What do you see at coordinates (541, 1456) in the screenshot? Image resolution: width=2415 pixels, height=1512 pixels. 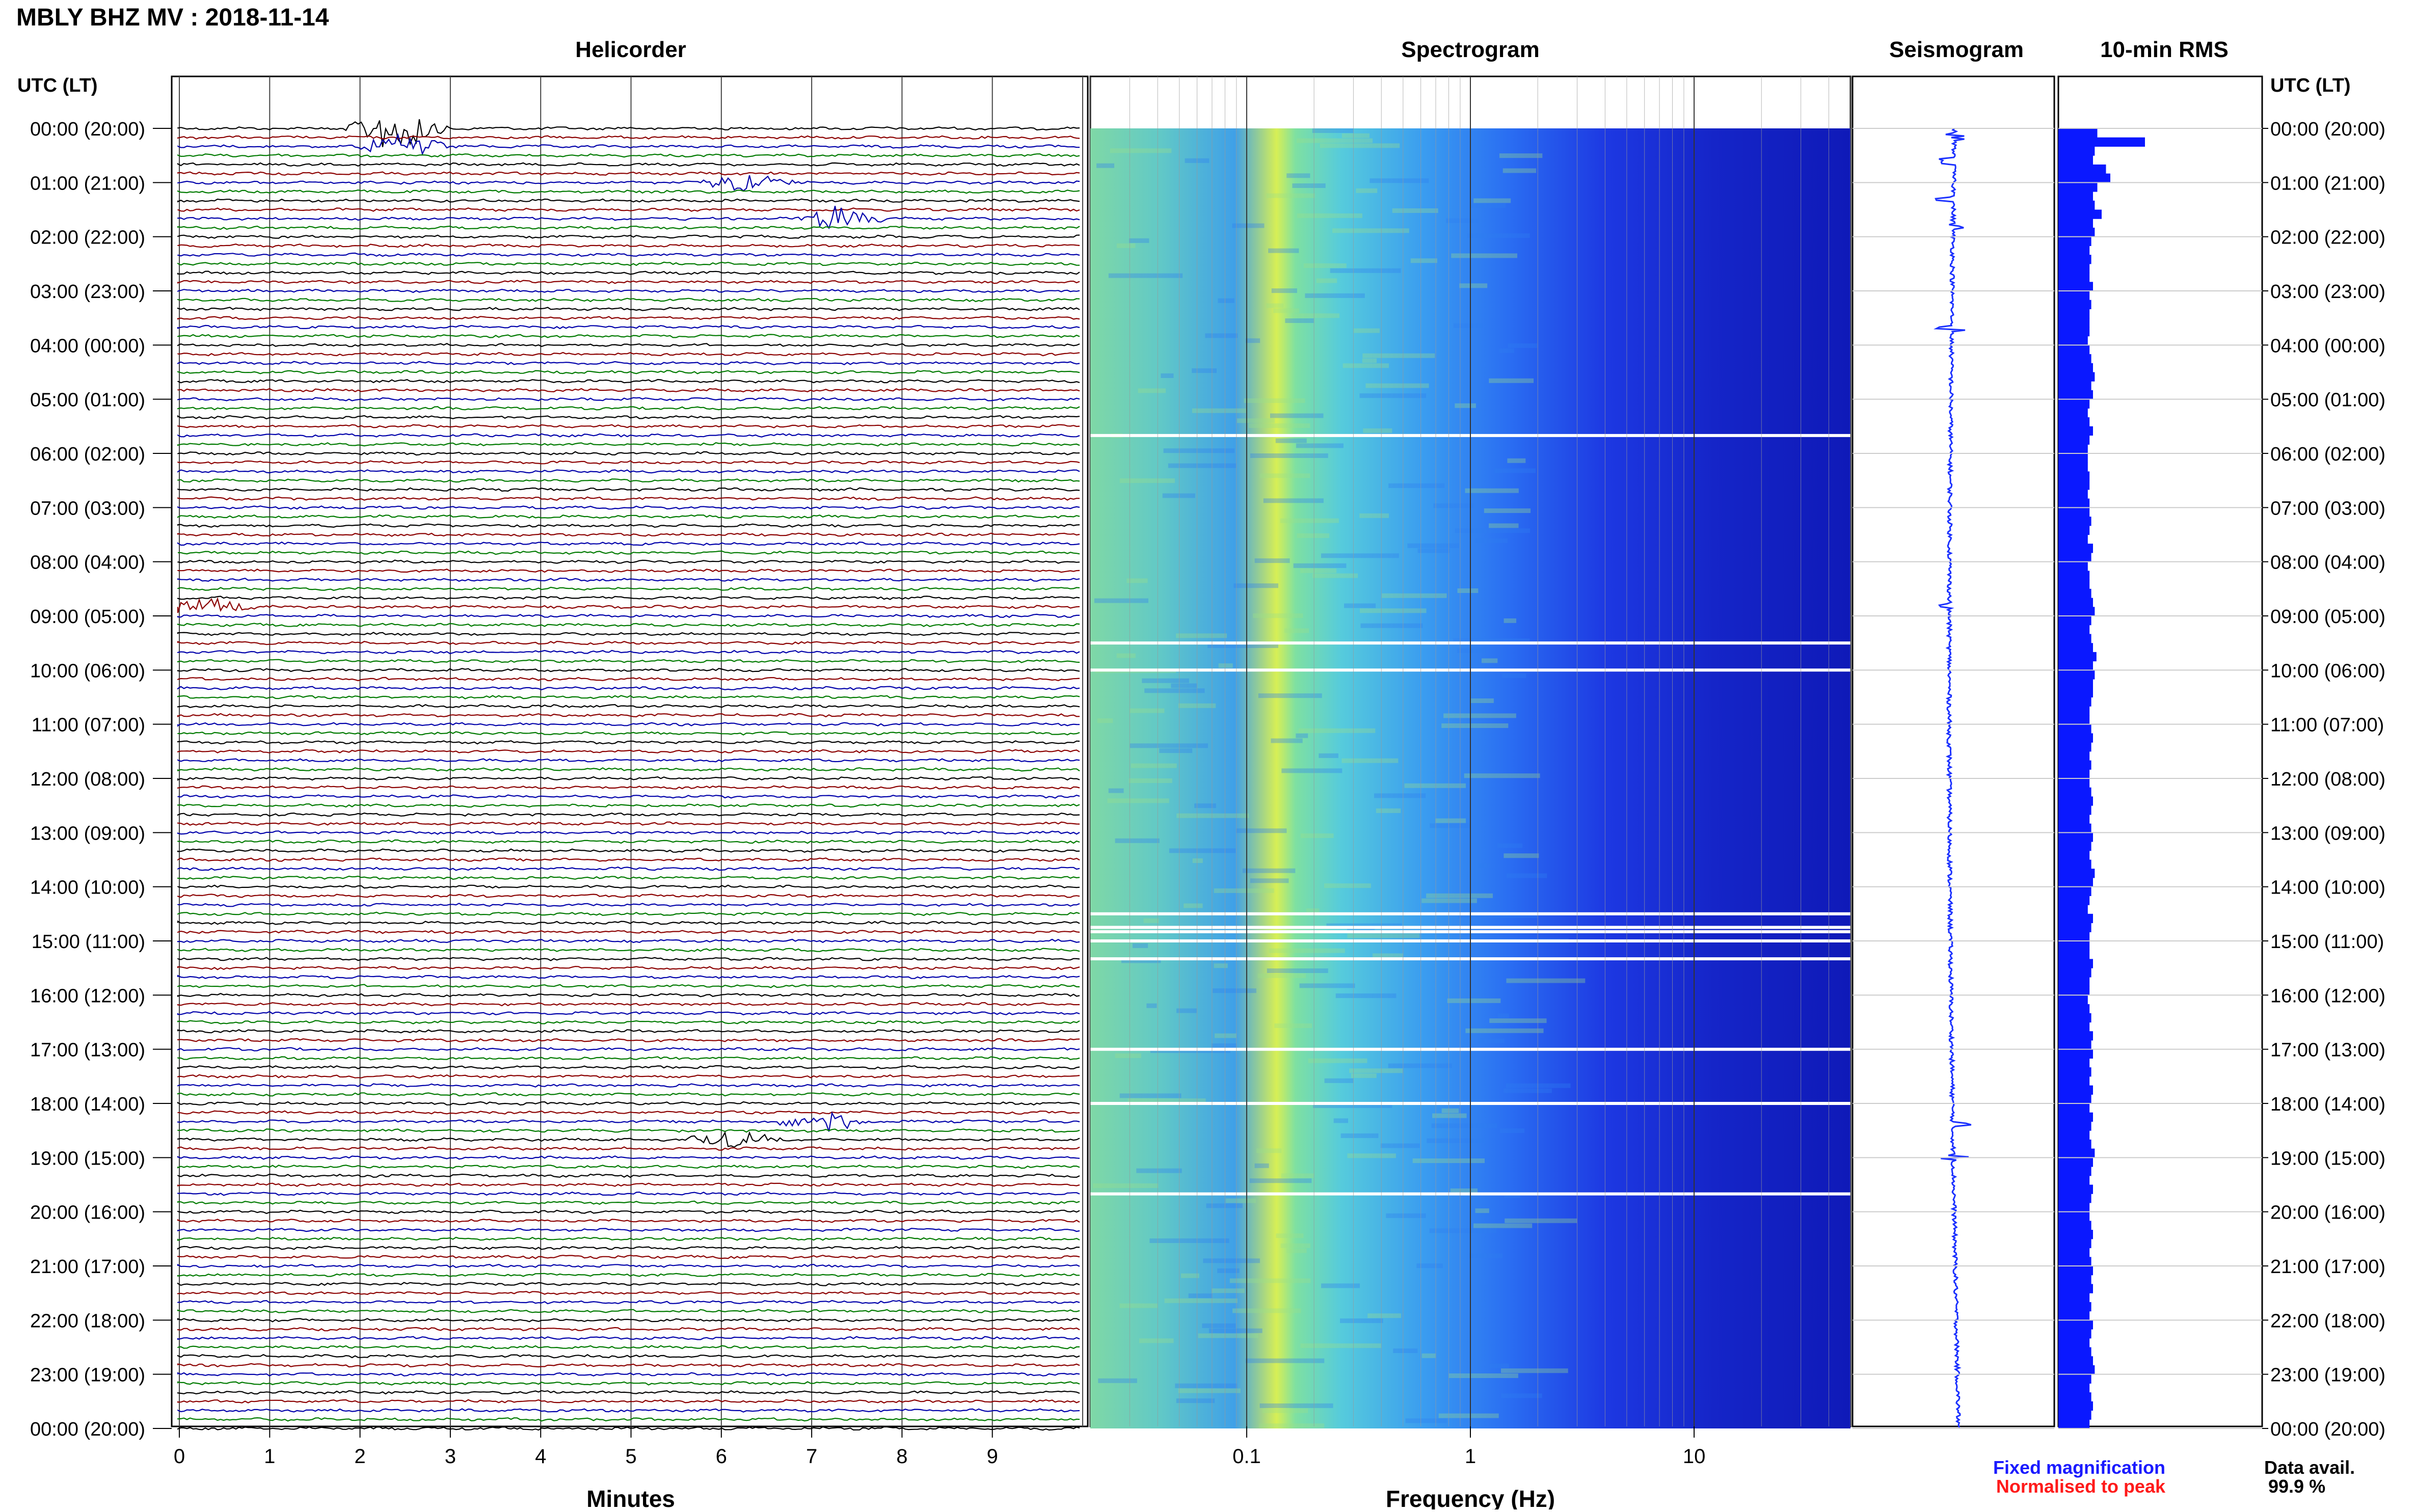 I see `minutes-tick-label: 4` at bounding box center [541, 1456].